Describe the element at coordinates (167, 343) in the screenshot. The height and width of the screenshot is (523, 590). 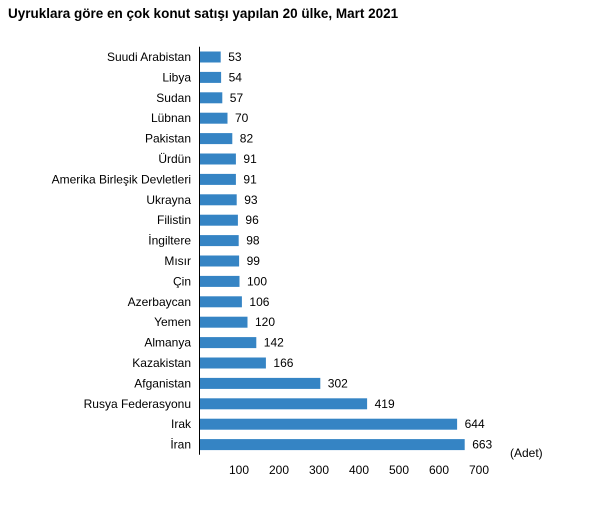
I see `category-label-14: Almanya` at that location.